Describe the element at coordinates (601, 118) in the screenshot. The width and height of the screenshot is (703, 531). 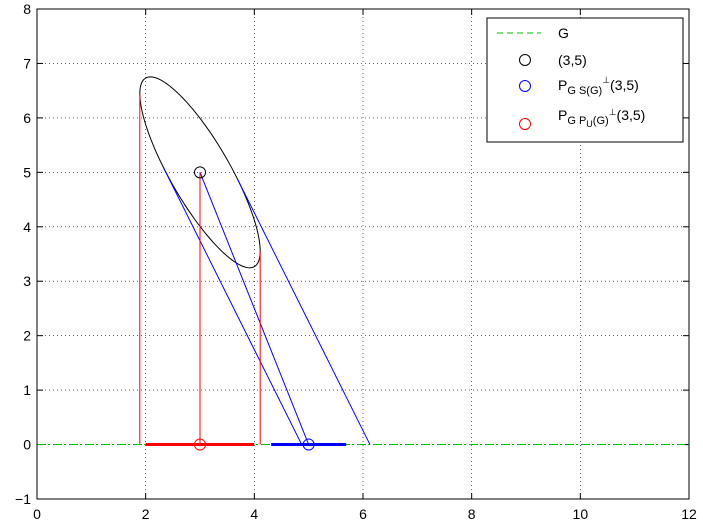
I see `legend-label-red: PG PU(G)⊥(3,5)` at that location.